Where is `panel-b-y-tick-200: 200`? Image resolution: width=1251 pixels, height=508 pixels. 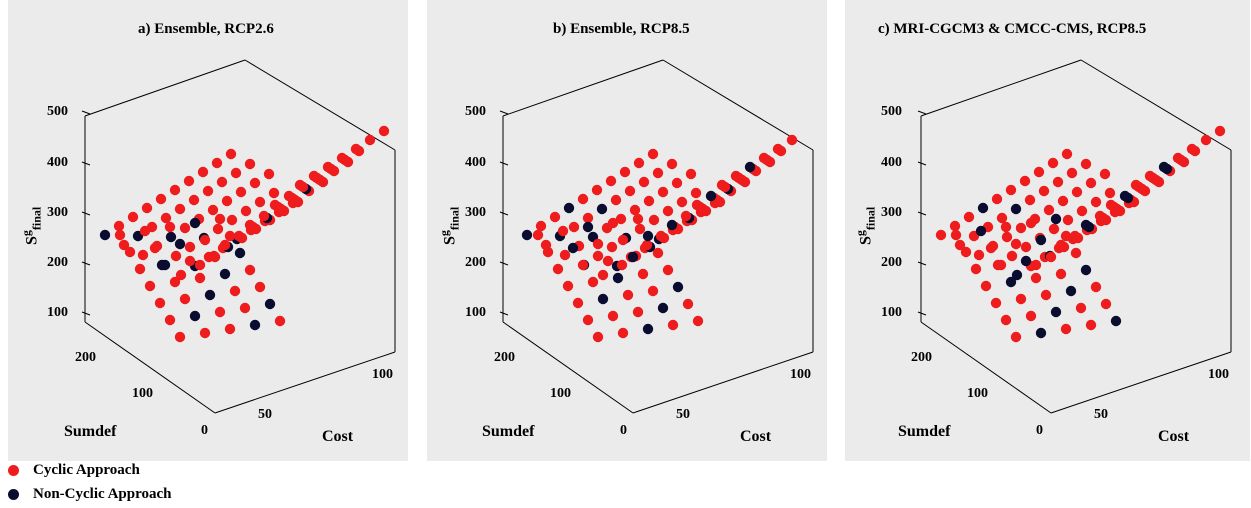 panel-b-y-tick-200: 200 is located at coordinates (504, 357).